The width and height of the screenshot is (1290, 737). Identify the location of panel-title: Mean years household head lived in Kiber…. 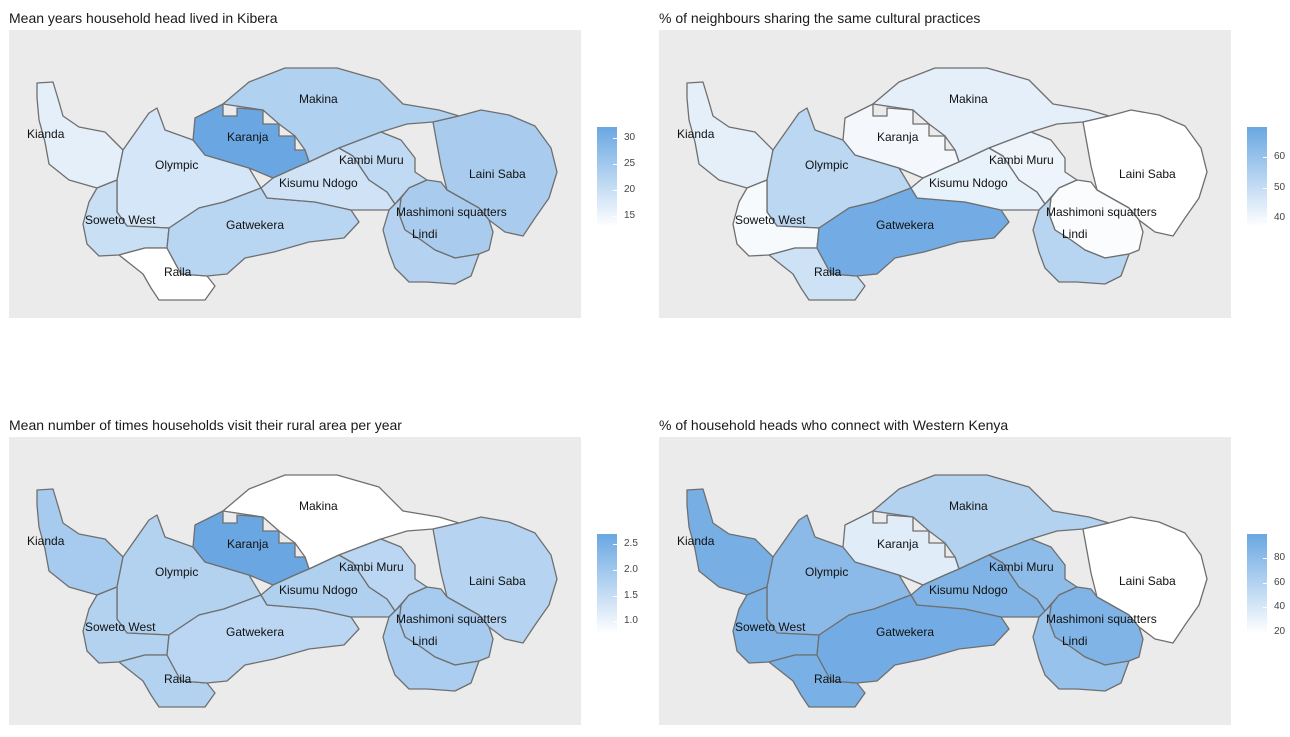
(143, 18).